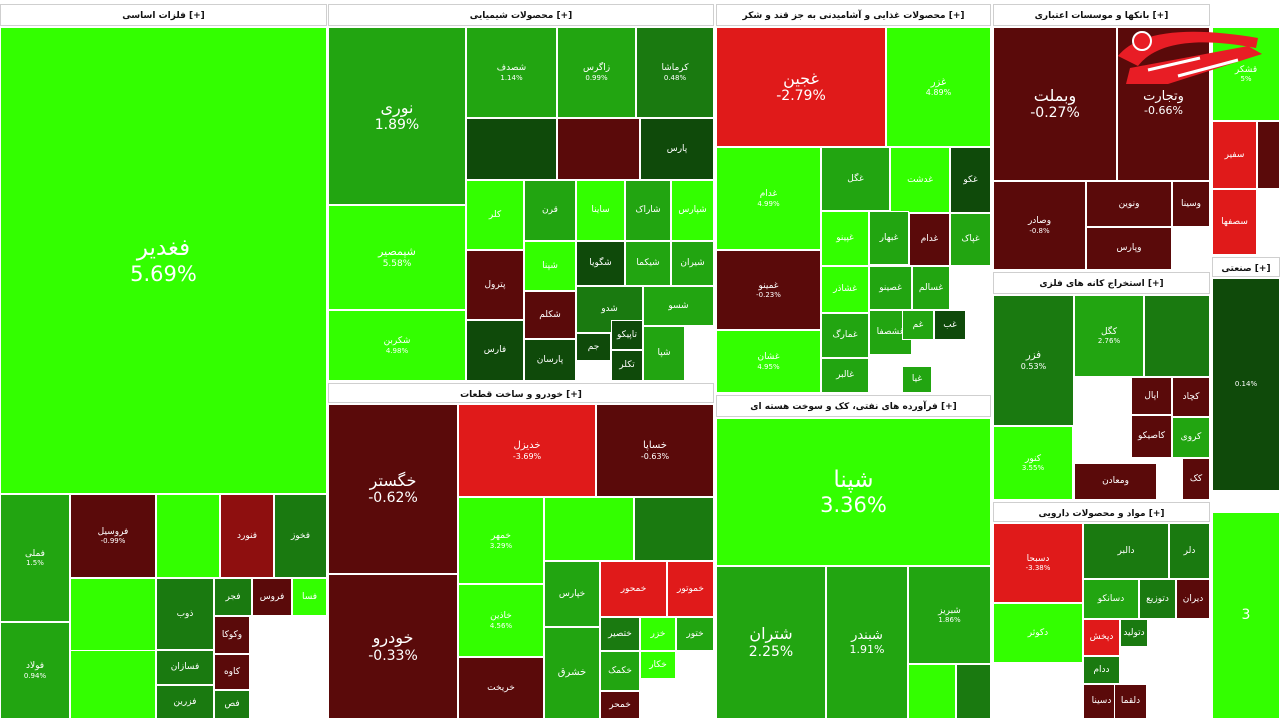  Describe the element at coordinates (1191, 397) in the screenshot. I see `treemap-tile: کچاد` at that location.